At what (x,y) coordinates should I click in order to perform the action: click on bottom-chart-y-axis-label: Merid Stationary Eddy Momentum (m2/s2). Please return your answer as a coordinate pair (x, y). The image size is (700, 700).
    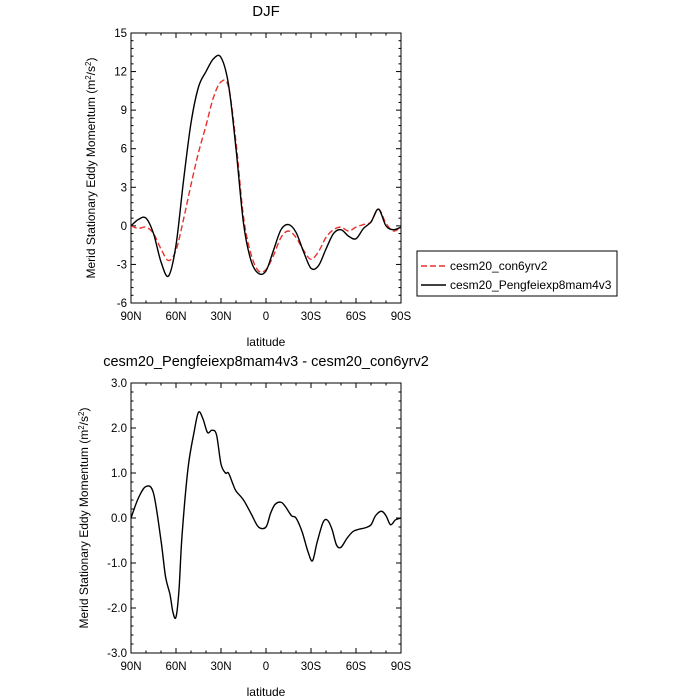
    Looking at the image, I should click on (84, 518).